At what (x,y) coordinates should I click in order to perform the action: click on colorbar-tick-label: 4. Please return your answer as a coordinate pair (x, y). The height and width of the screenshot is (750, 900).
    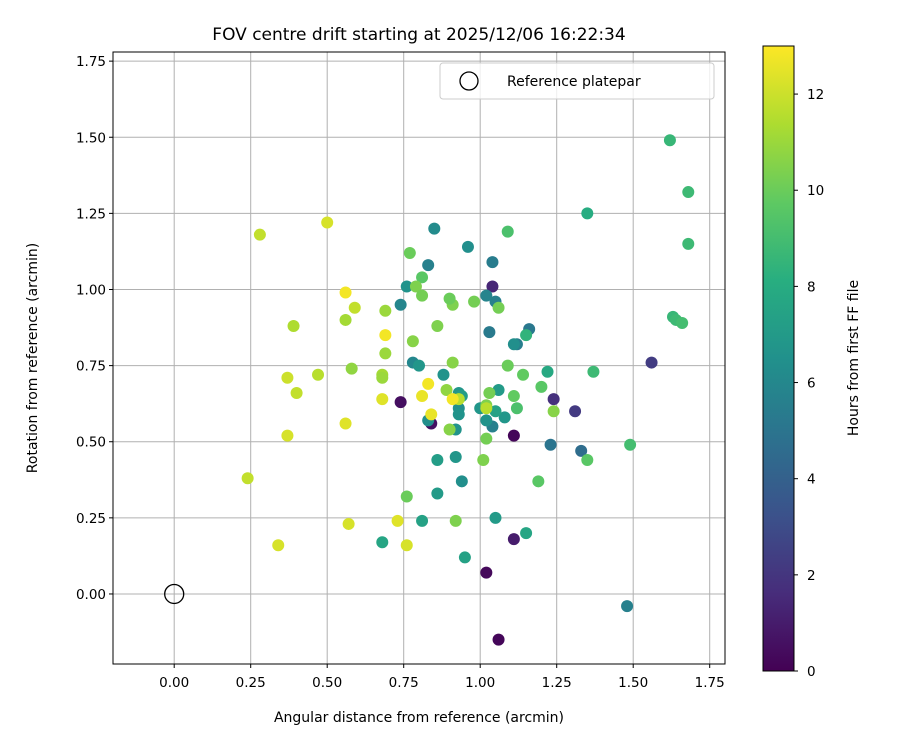
    Looking at the image, I should click on (811, 480).